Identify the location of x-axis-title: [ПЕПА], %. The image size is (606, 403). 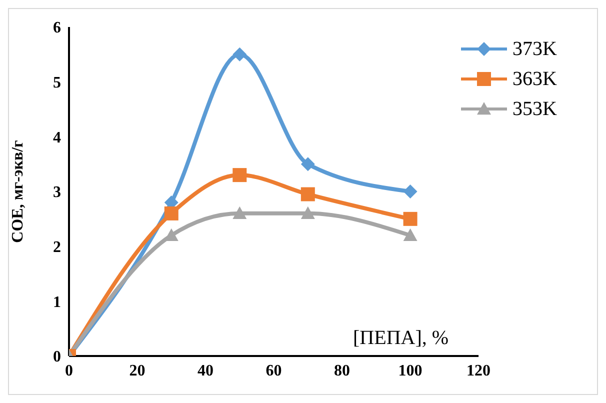
(401, 338).